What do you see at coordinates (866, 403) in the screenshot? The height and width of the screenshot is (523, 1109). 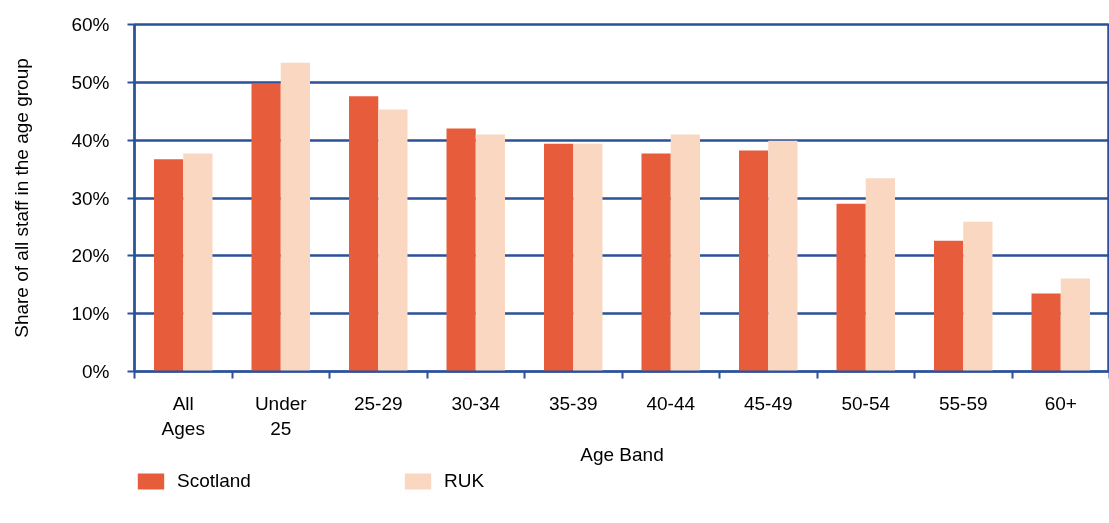 I see `x-tick-label: 50-54` at bounding box center [866, 403].